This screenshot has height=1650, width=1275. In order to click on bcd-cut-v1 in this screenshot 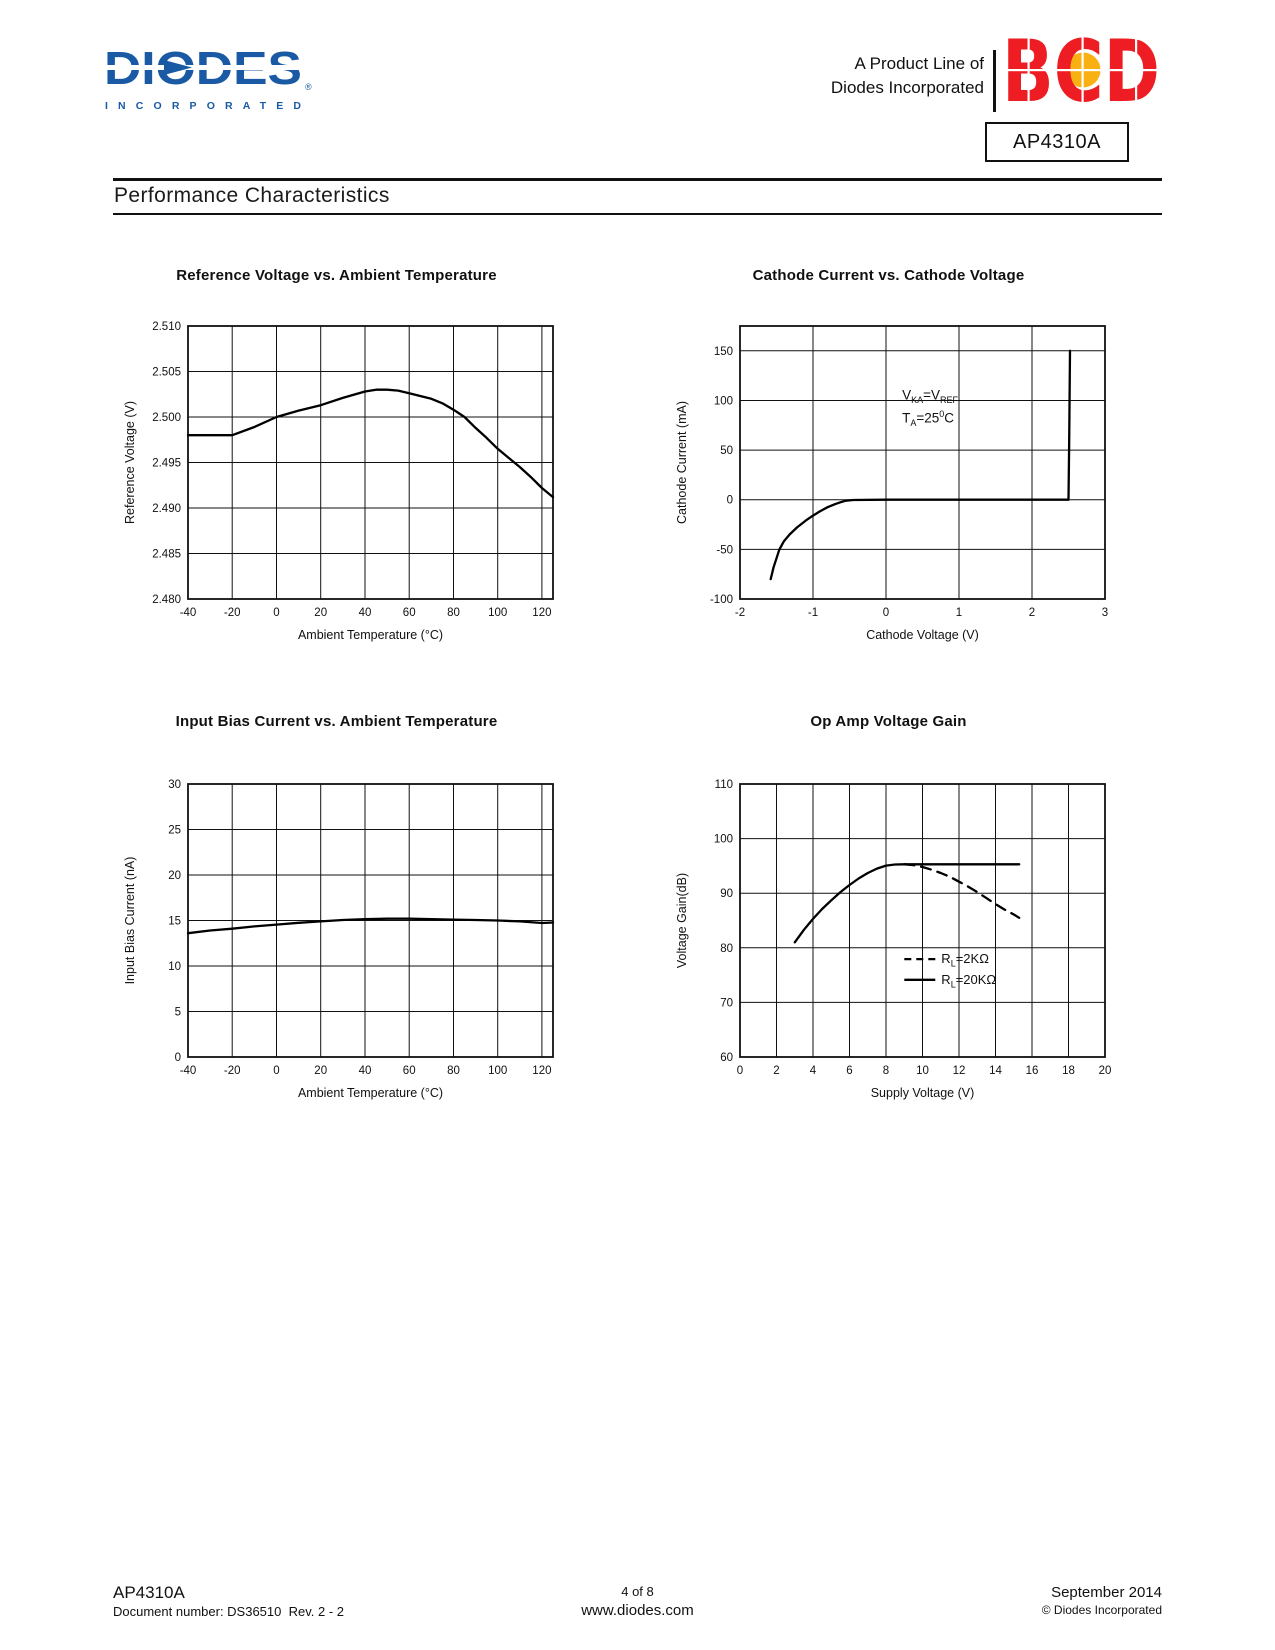, I will do `click(1028, 71)`.